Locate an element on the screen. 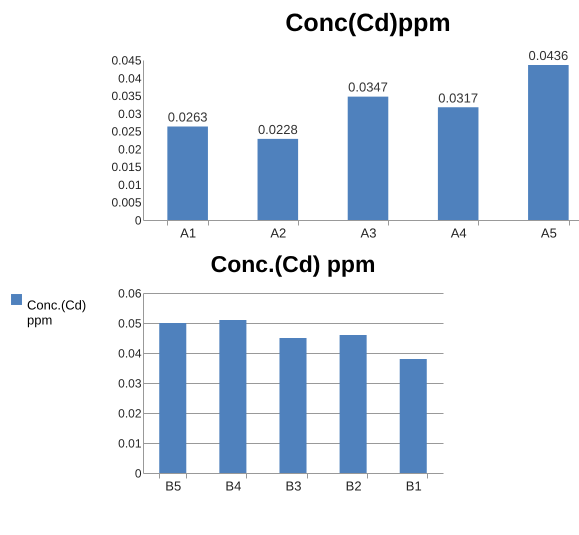  data-label: 0.0228 is located at coordinates (278, 129).